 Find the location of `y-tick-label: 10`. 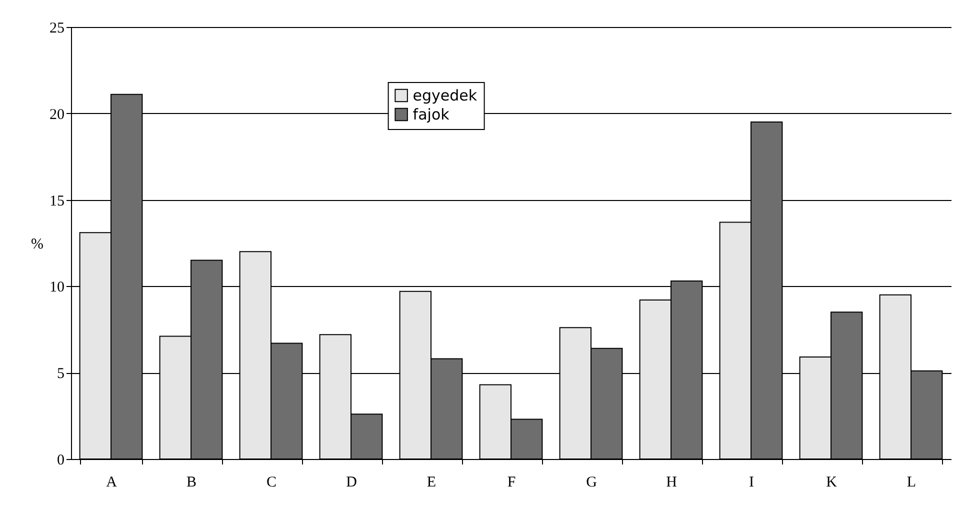

y-tick-label: 10 is located at coordinates (57, 288).